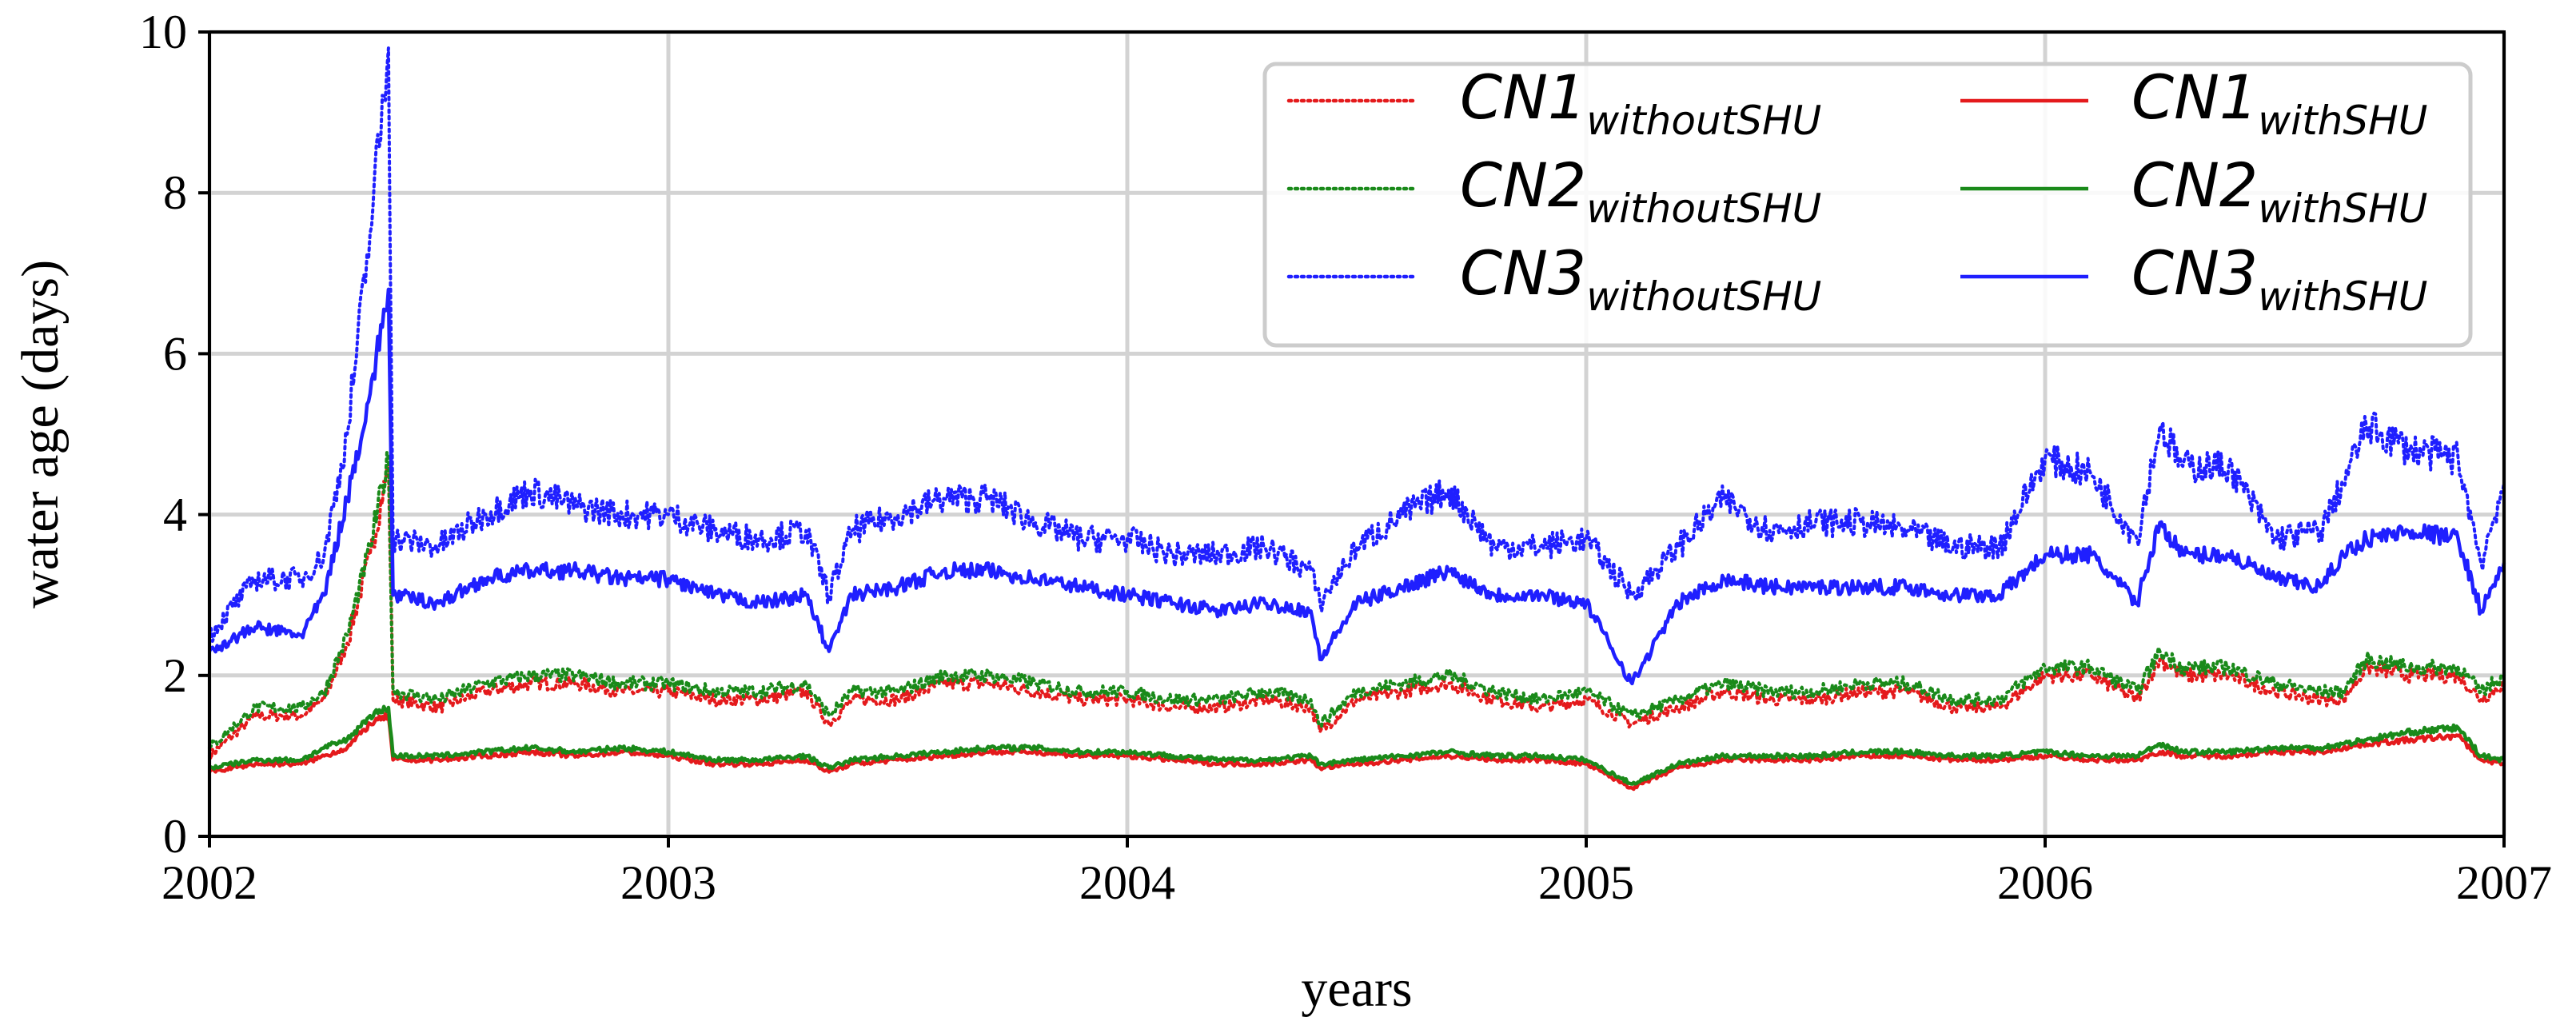  What do you see at coordinates (2504, 882) in the screenshot?
I see `x-tick-label: 2007` at bounding box center [2504, 882].